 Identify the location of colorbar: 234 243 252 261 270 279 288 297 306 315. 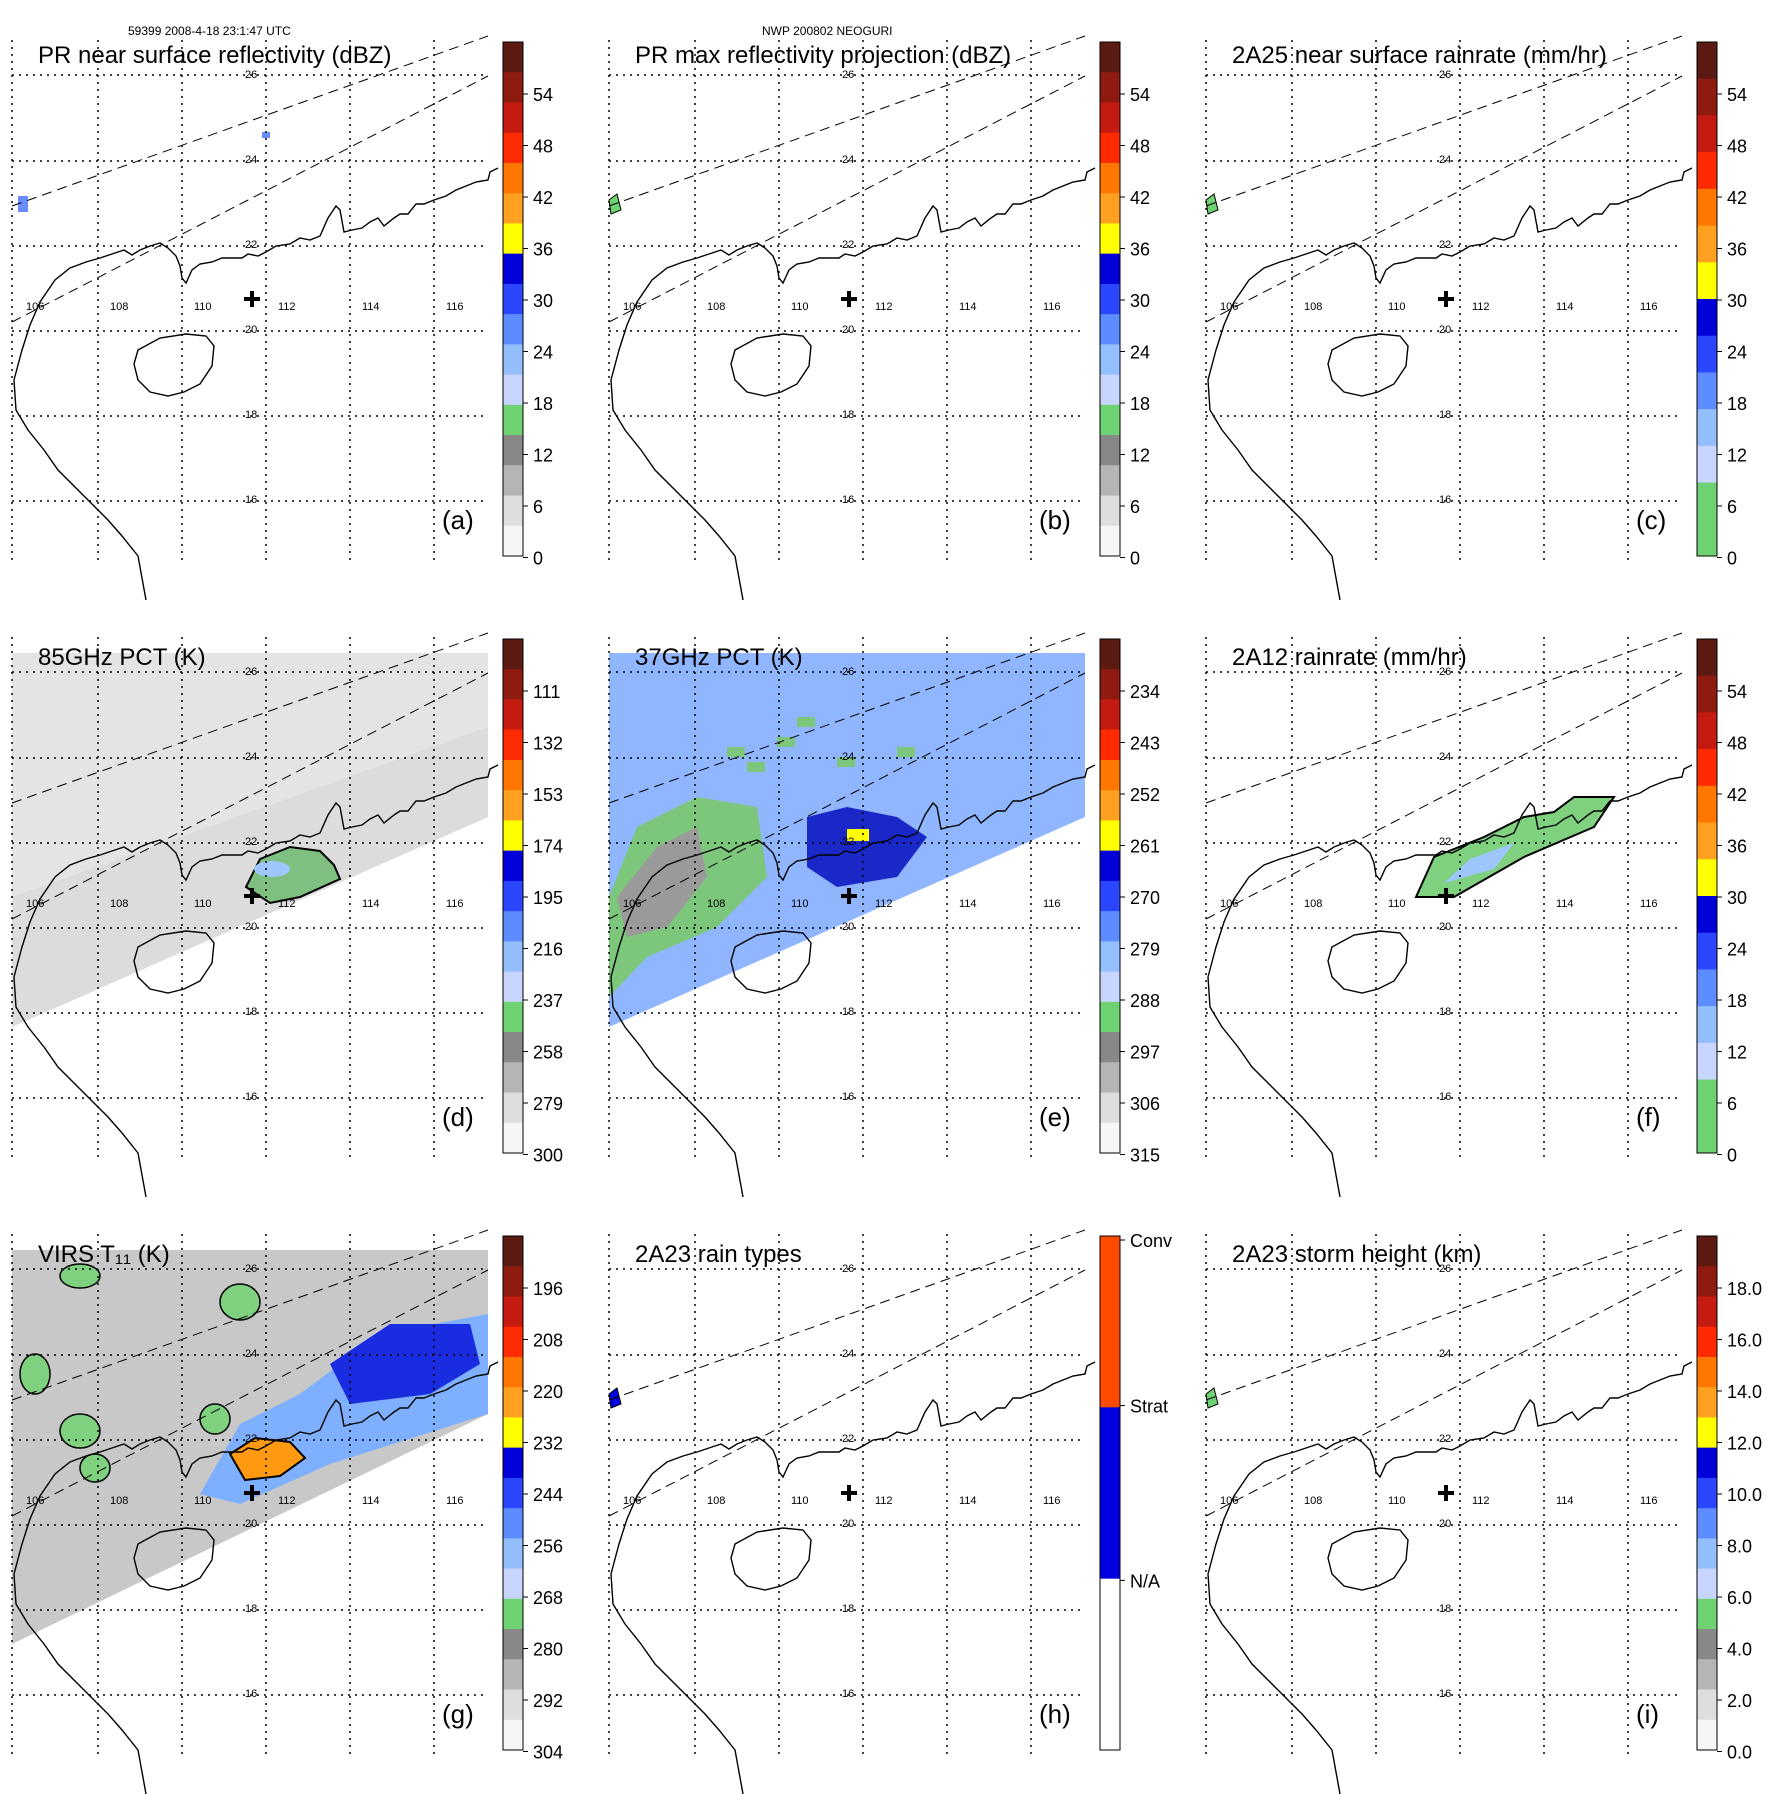
(1129, 902).